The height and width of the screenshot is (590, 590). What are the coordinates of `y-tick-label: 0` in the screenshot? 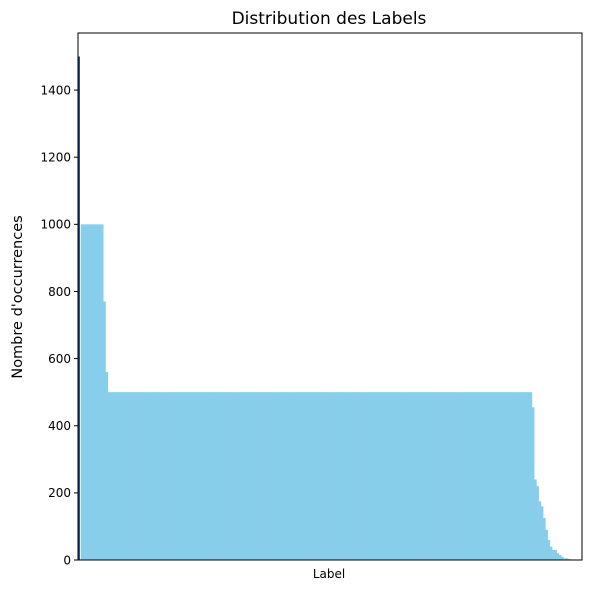 It's located at (67, 560).